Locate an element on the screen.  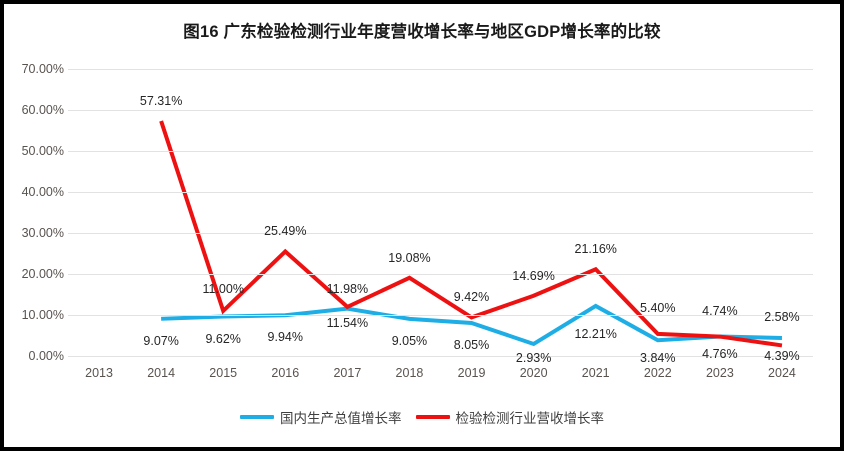
x-axis-tick-label: 2014 is located at coordinates (161, 373).